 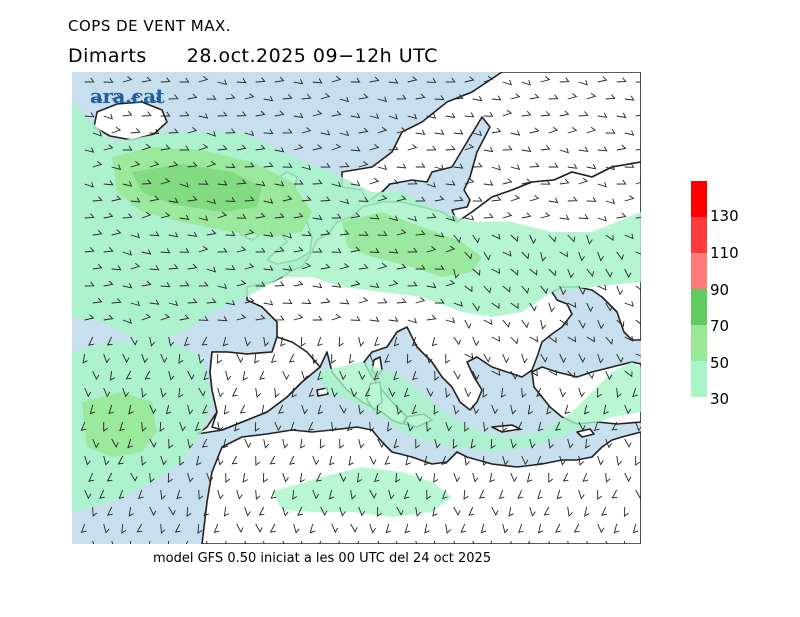 I want to click on iberia-landmass, so click(x=265, y=383).